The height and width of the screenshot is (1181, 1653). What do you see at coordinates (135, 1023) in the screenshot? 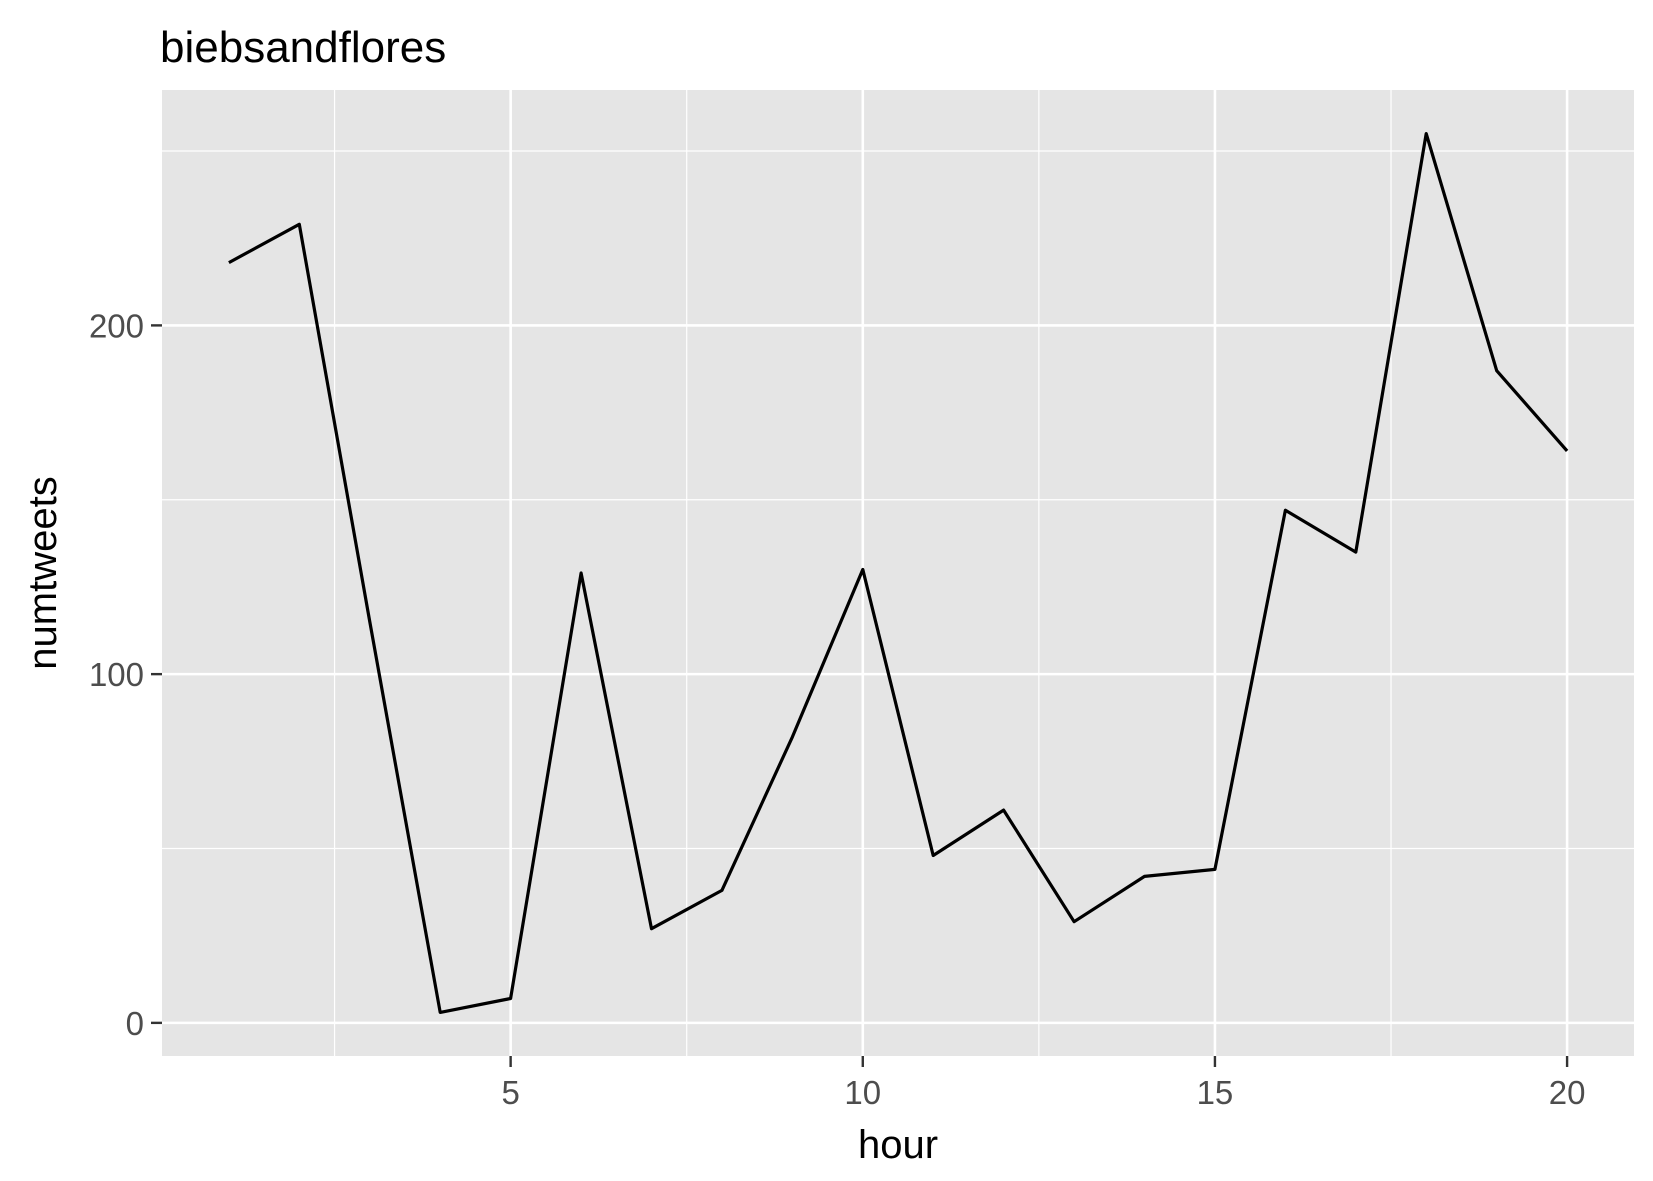
I see `y-tick-label: 0` at bounding box center [135, 1023].